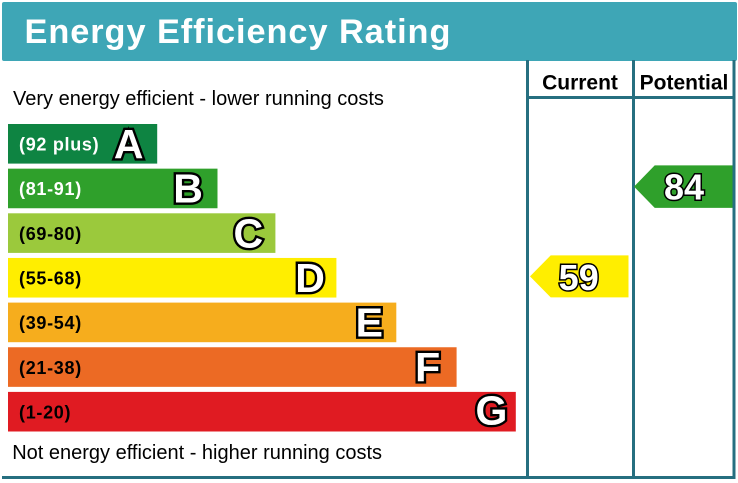  What do you see at coordinates (50, 323) in the screenshot?
I see `svg-text: (39-54)` at bounding box center [50, 323].